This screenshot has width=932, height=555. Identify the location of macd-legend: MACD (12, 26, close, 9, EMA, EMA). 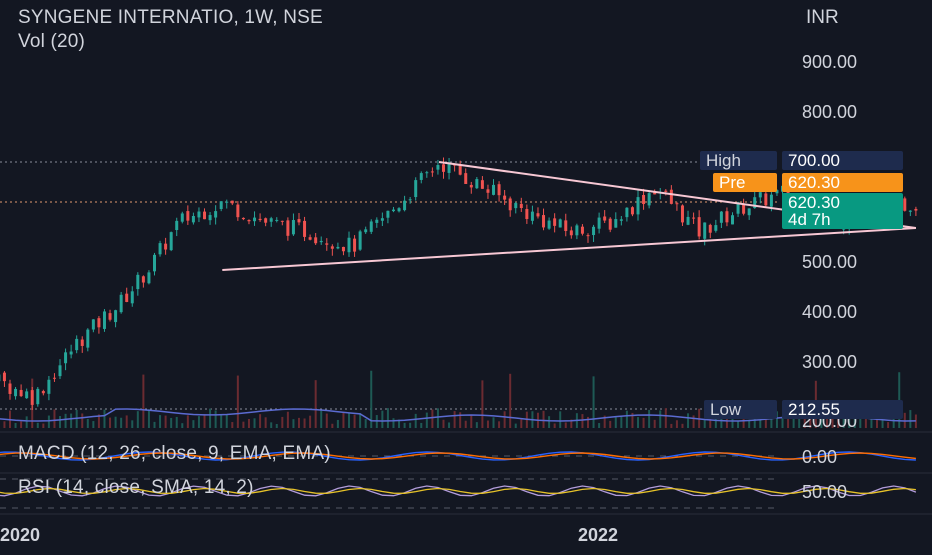
(174, 454).